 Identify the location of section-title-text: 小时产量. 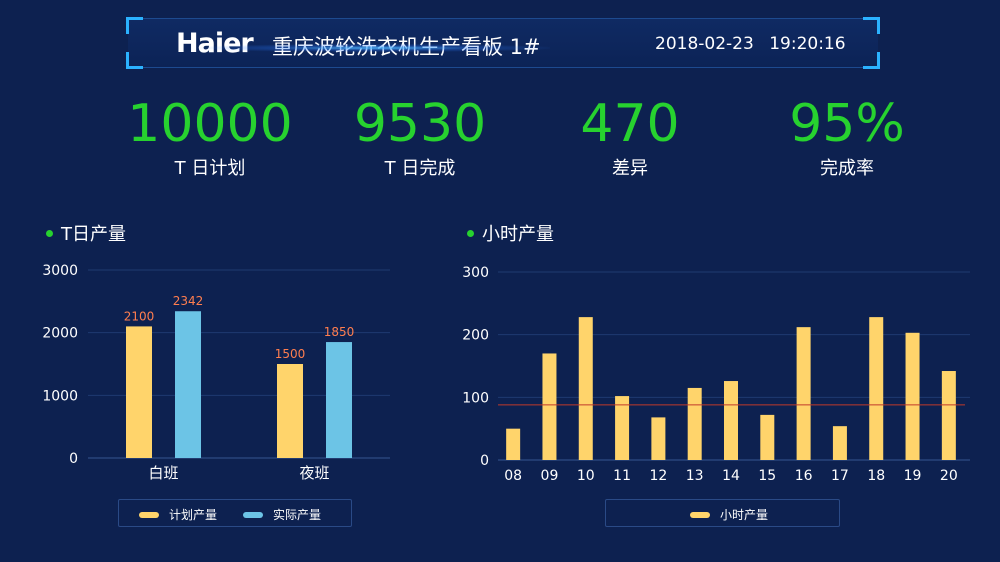
(518, 234).